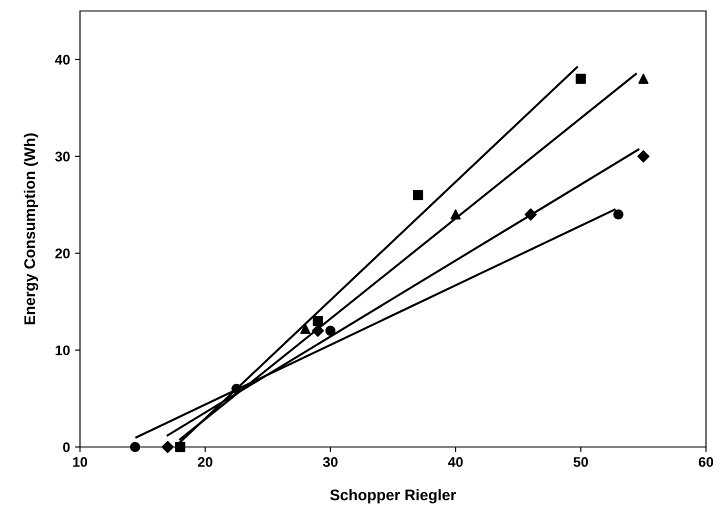  Describe the element at coordinates (706, 462) in the screenshot. I see `x-tick-label: 60` at that location.